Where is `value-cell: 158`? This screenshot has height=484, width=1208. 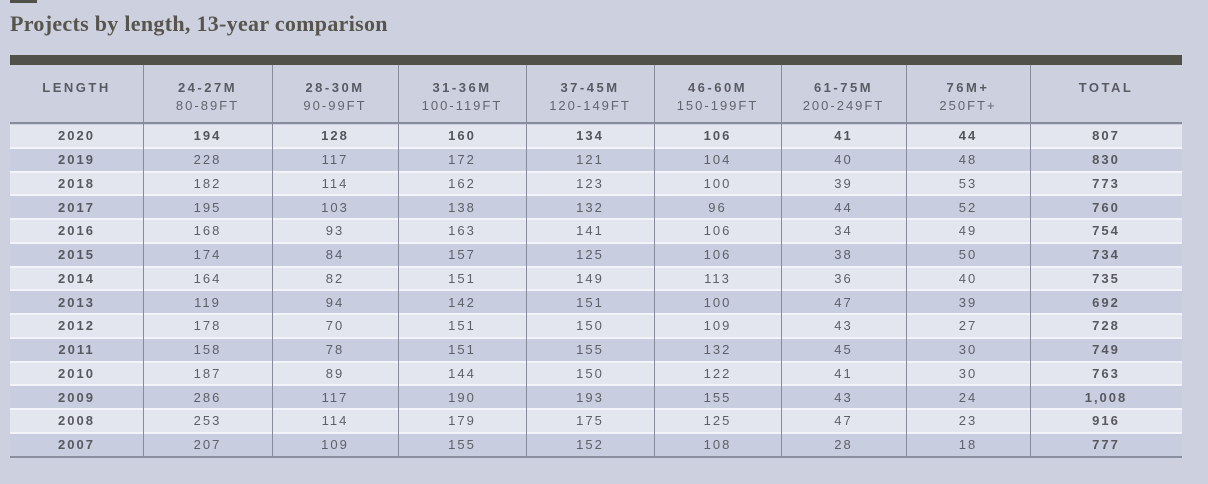 value-cell: 158 is located at coordinates (207, 350).